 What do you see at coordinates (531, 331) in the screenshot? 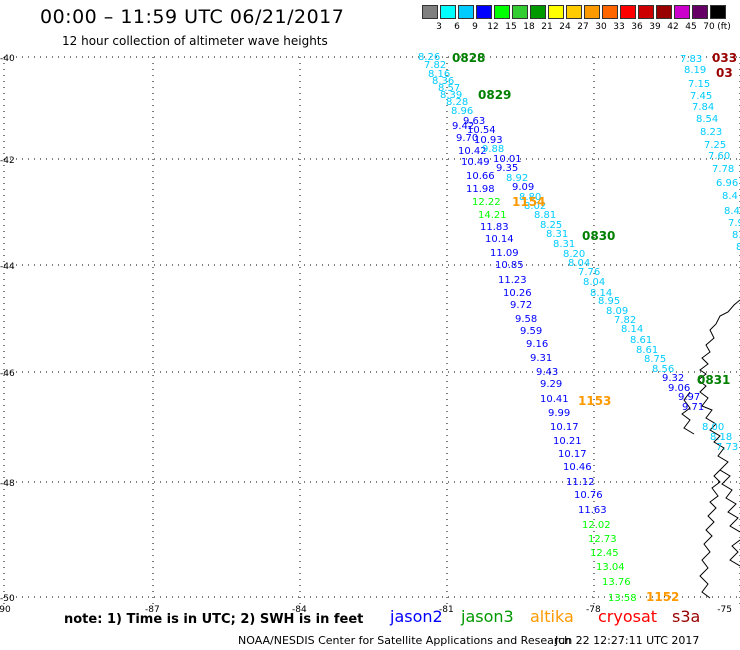
I see `wave-height-value: 9.59` at bounding box center [531, 331].